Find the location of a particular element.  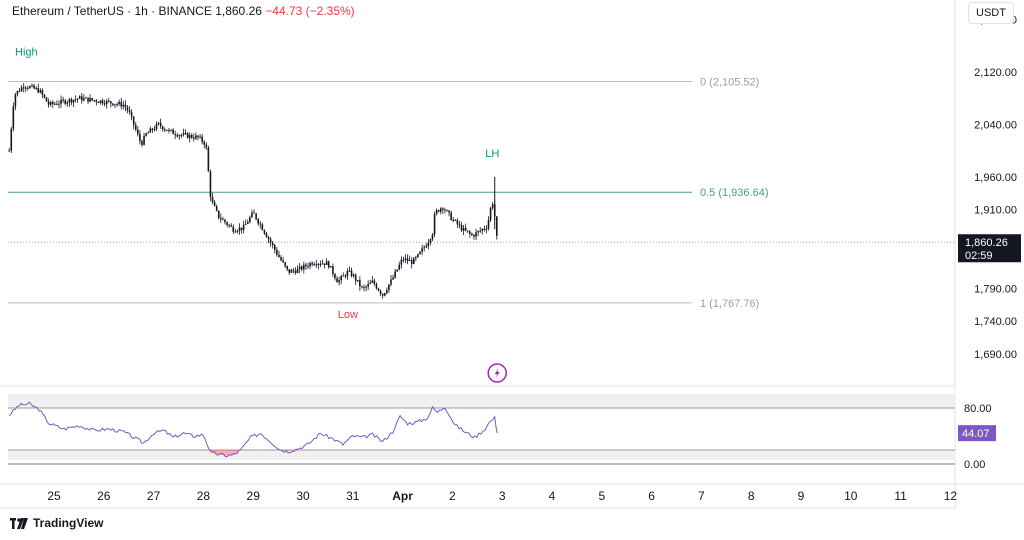

x-tick-label: 5 is located at coordinates (601, 496).